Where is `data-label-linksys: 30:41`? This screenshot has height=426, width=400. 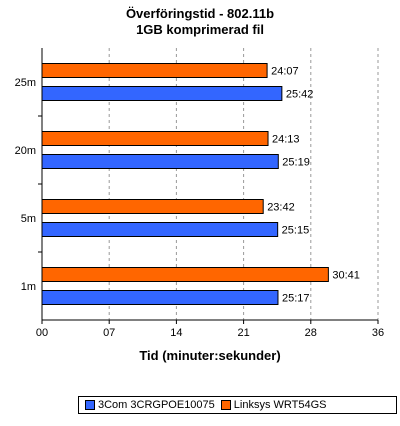 data-label-linksys: 30:41 is located at coordinates (346, 276).